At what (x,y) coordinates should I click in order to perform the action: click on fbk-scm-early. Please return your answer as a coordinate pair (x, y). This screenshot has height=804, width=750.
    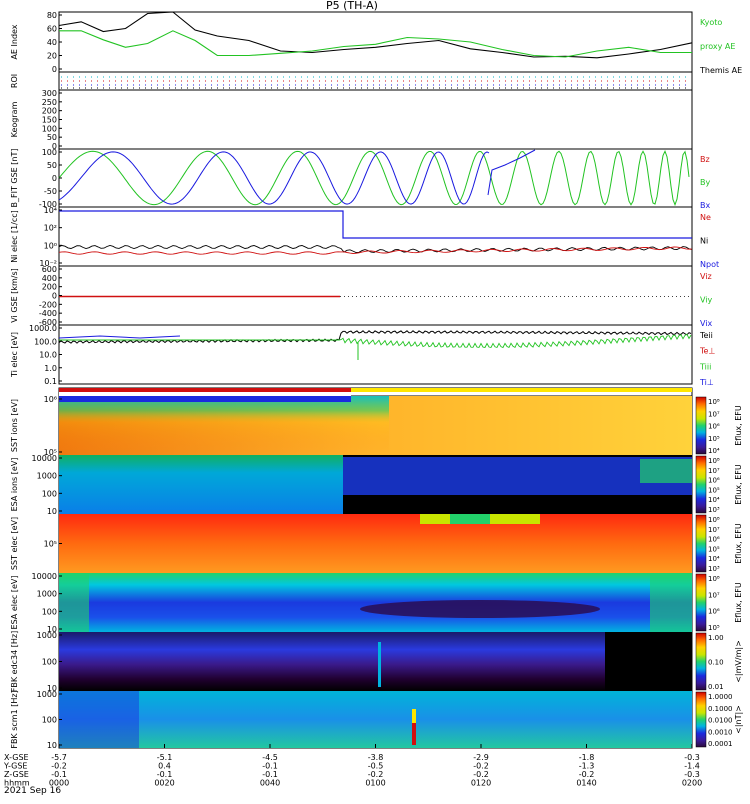
    Looking at the image, I should click on (99, 719).